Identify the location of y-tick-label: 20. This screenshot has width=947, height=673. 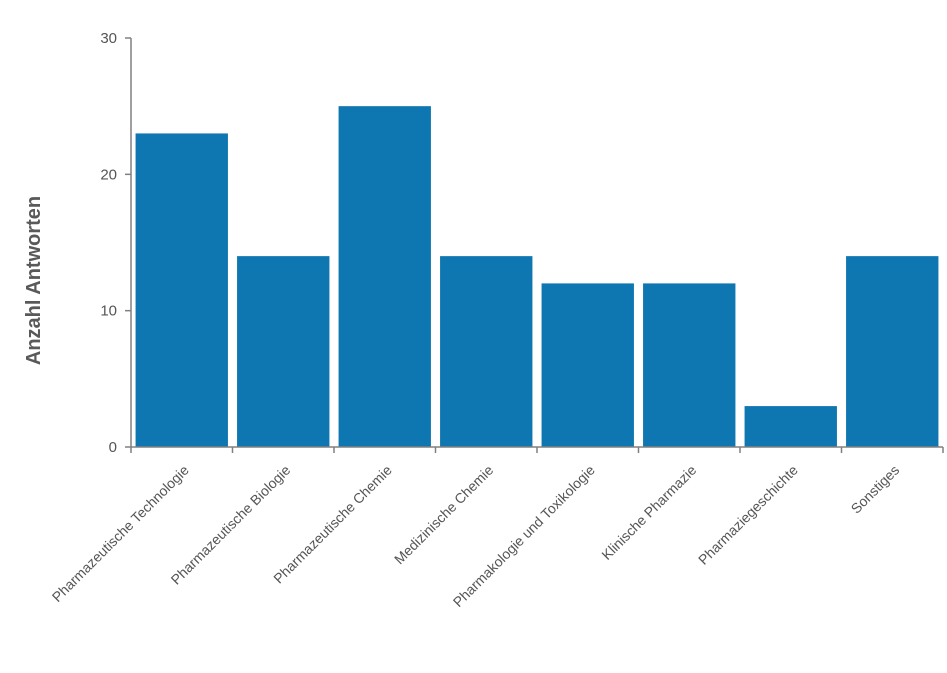
(108, 174).